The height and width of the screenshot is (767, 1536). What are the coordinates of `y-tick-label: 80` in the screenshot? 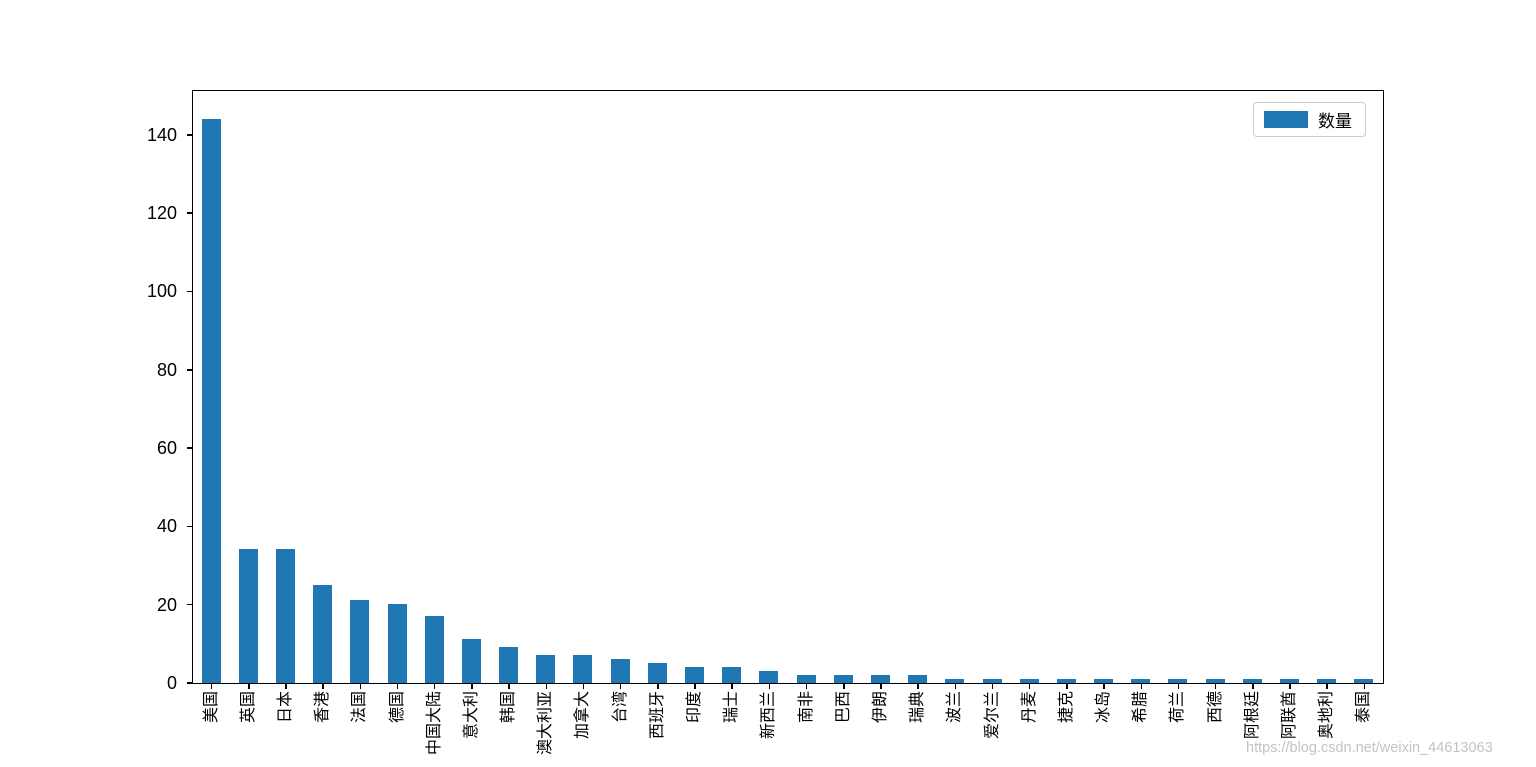 It's located at (166, 369).